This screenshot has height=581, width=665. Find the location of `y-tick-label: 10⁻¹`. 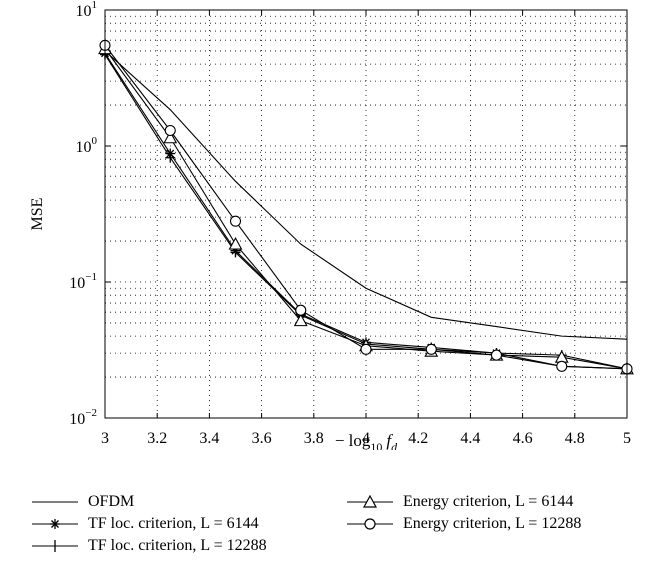

y-tick-label: 10⁻¹ is located at coordinates (83, 281).